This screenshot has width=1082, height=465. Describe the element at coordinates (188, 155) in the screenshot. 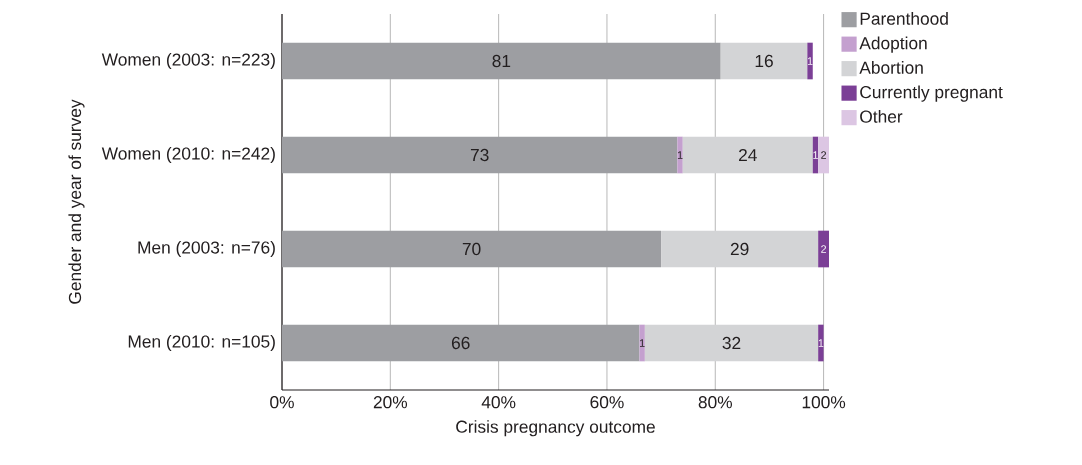

I see `y-tick-label: Women (2010: n=242)` at that location.